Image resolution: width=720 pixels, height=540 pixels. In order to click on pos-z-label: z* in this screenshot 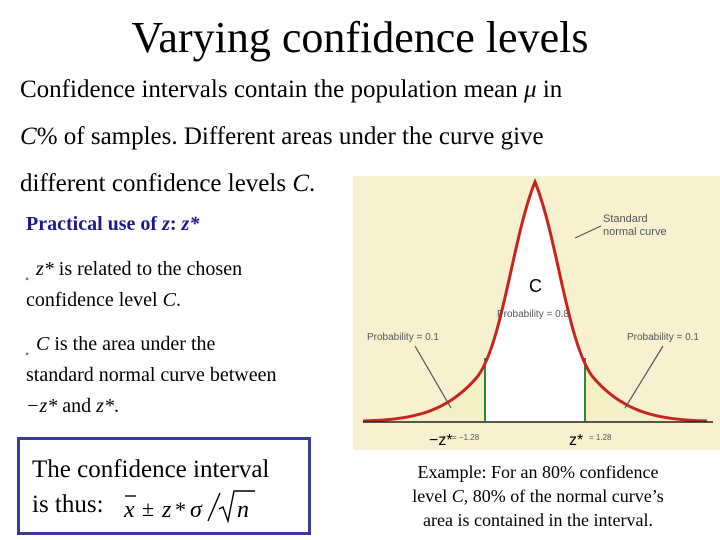, I will do `click(576, 440)`.